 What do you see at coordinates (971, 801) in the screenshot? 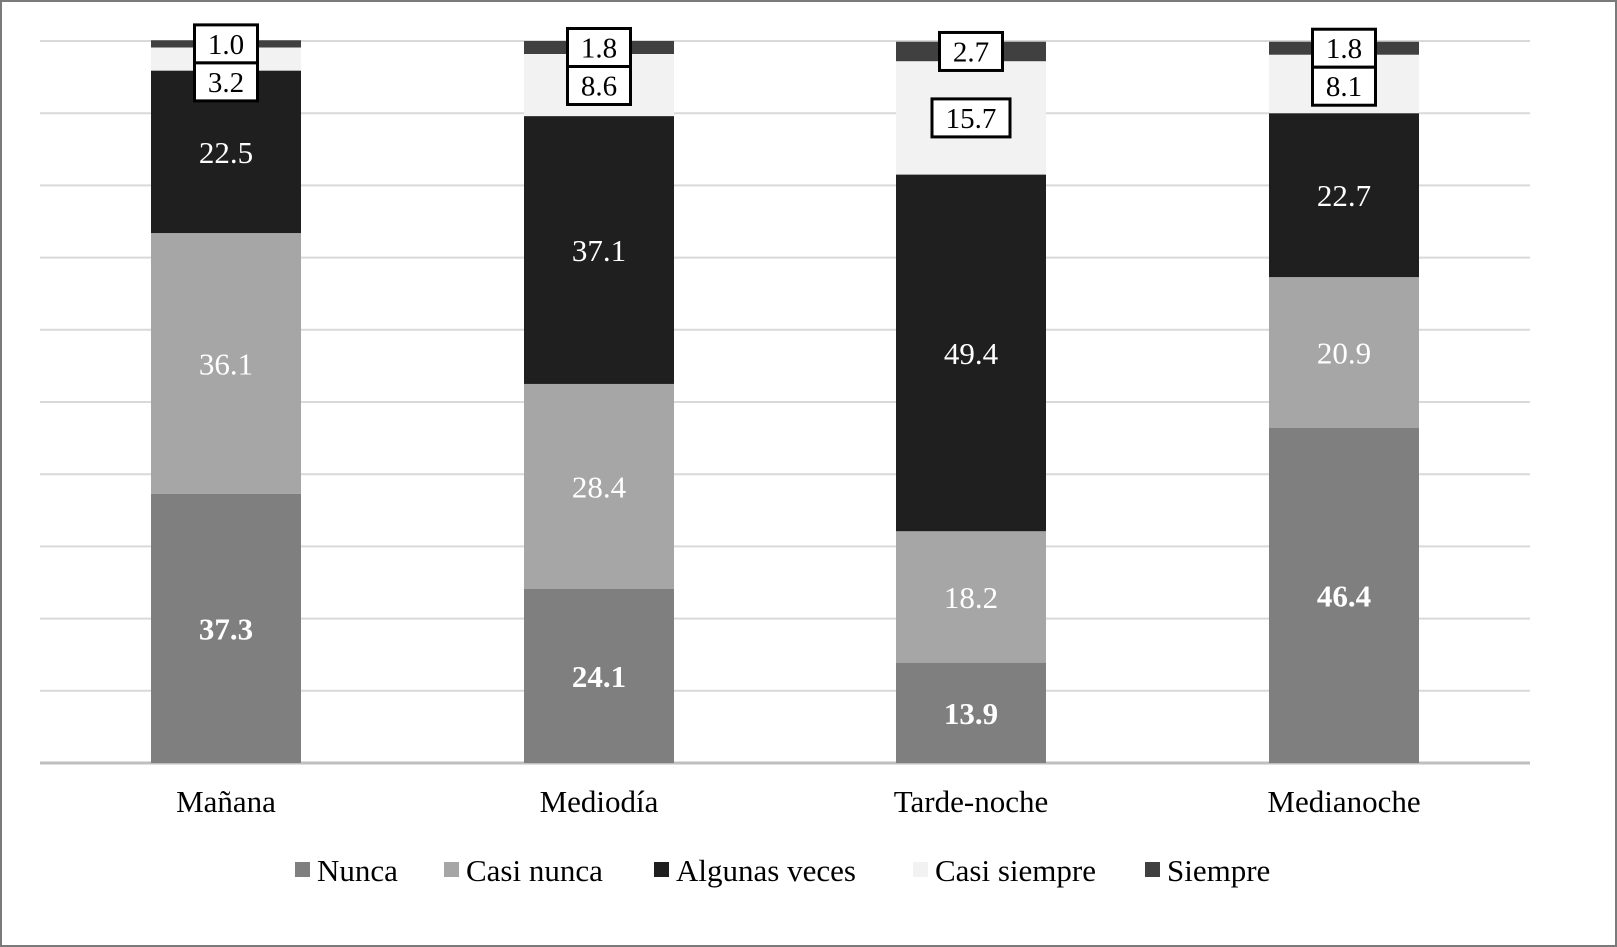
I see `x-tick-label-tarde-noche: Tarde-noche` at bounding box center [971, 801].